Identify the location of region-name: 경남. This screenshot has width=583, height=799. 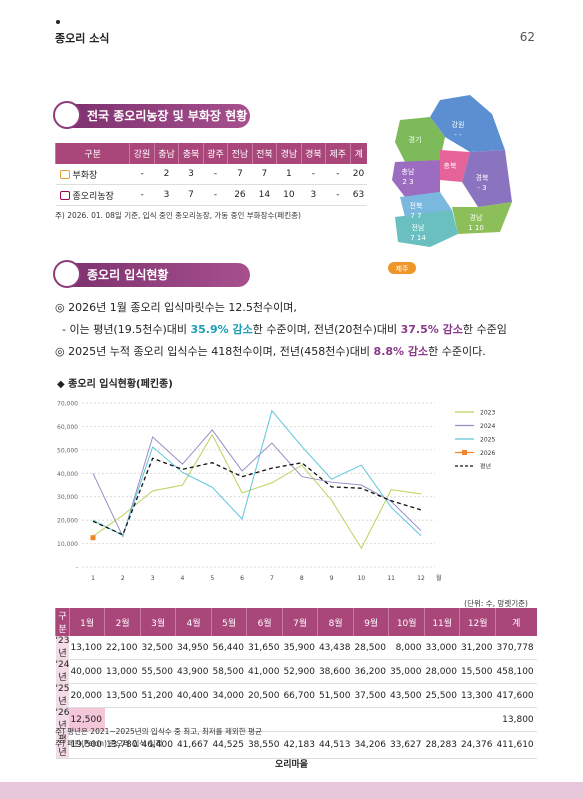
(476, 217).